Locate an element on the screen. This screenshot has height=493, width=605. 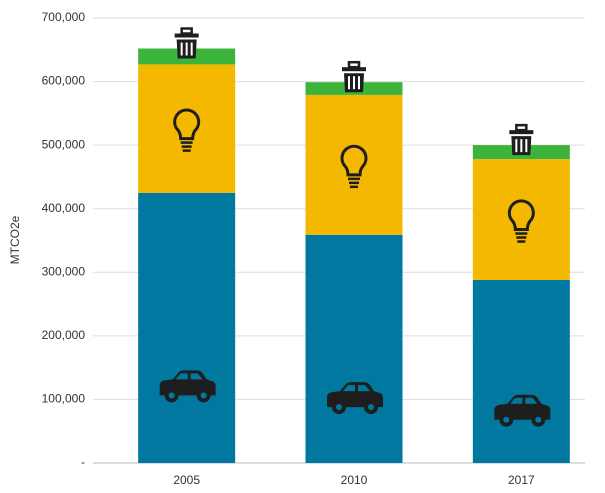
y-tick-label: 100,000 is located at coordinates (64, 399).